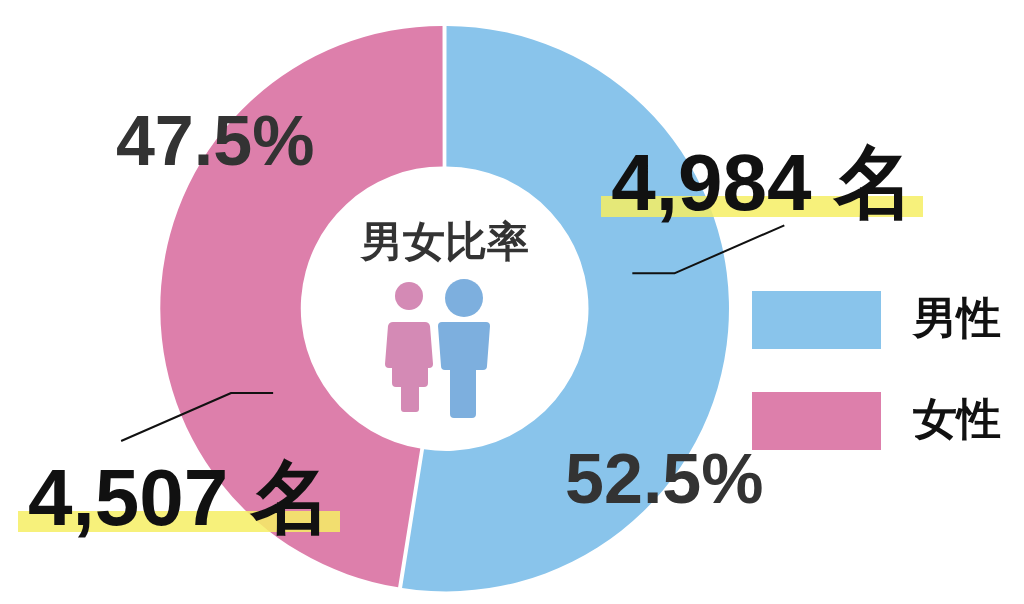  Describe the element at coordinates (957, 419) in the screenshot. I see `legend-label: 女性` at that location.